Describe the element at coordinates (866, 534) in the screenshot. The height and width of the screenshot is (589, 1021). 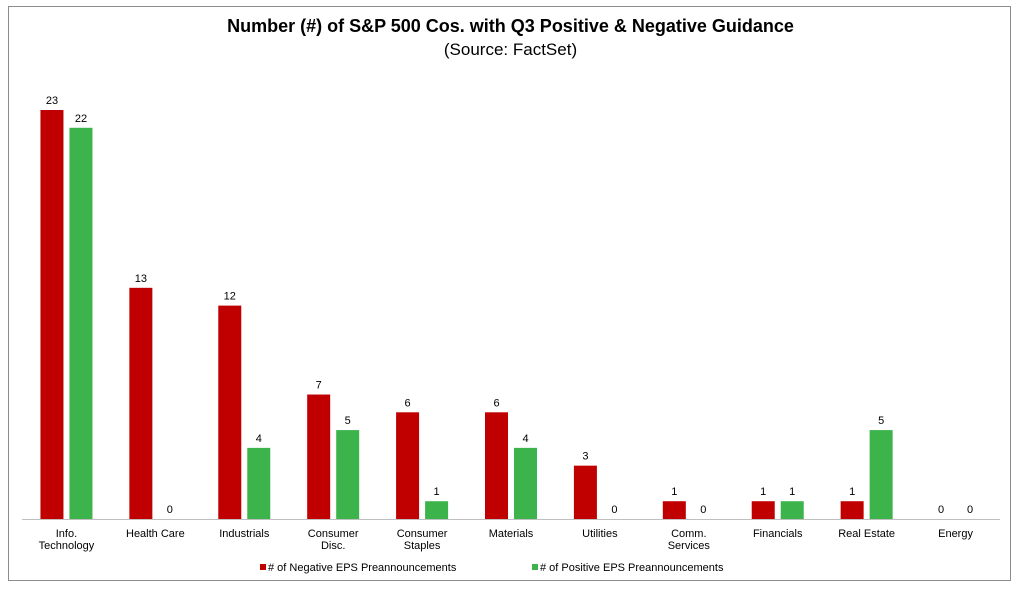
I see `x-tick-label: Real Estate` at that location.